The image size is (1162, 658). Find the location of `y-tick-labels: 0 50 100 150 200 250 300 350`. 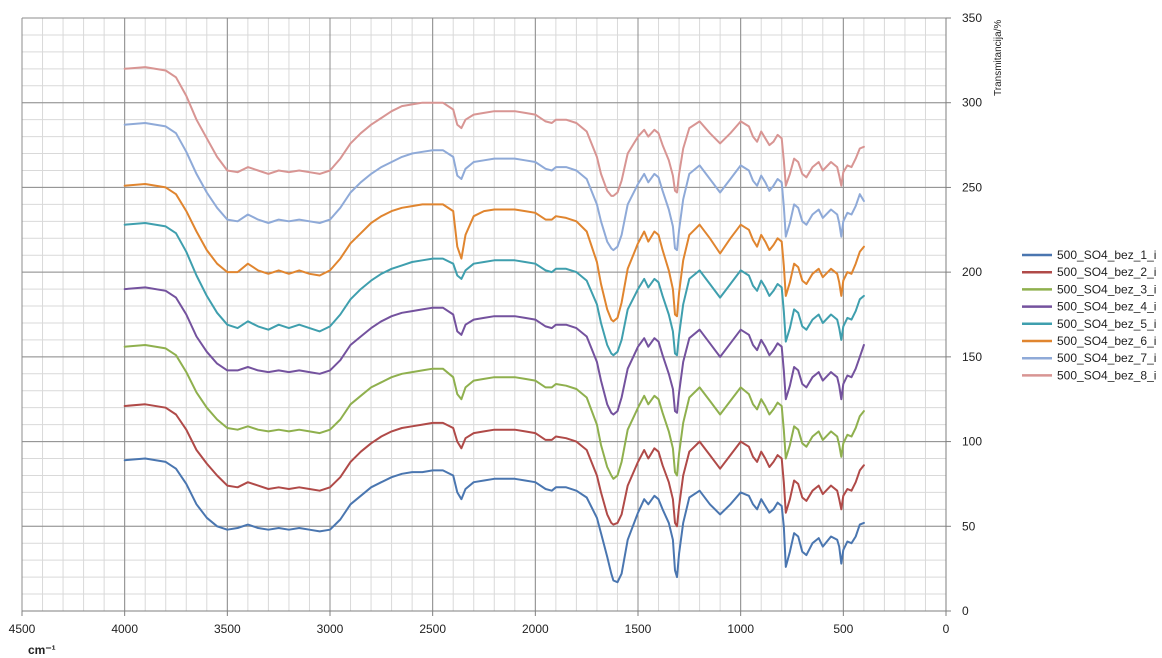

y-tick-labels: 0 50 100 150 200 250 300 350 is located at coordinates (972, 314).